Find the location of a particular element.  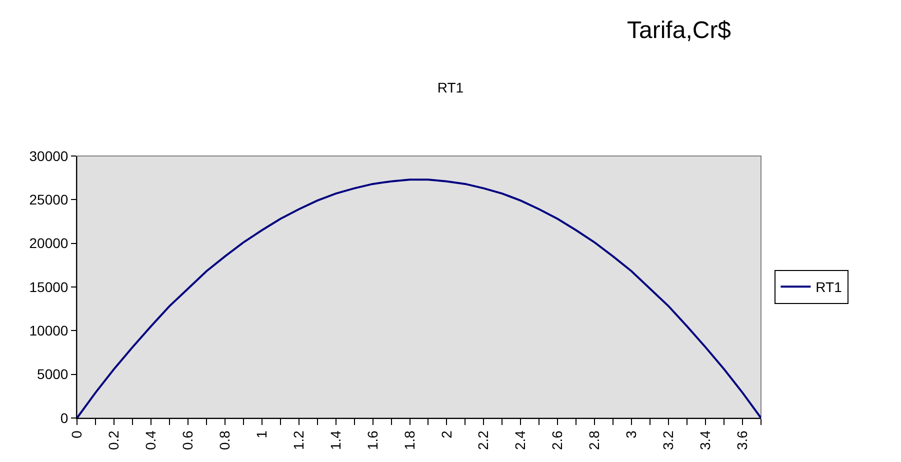

chart-title: RT1 is located at coordinates (450, 88).